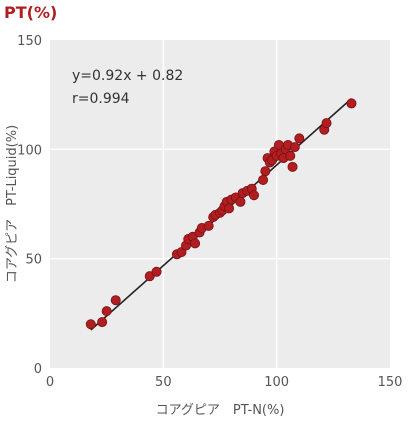 Image resolution: width=410 pixels, height=424 pixels. What do you see at coordinates (33, 260) in the screenshot?
I see `y-tick-label: 50` at bounding box center [33, 260].